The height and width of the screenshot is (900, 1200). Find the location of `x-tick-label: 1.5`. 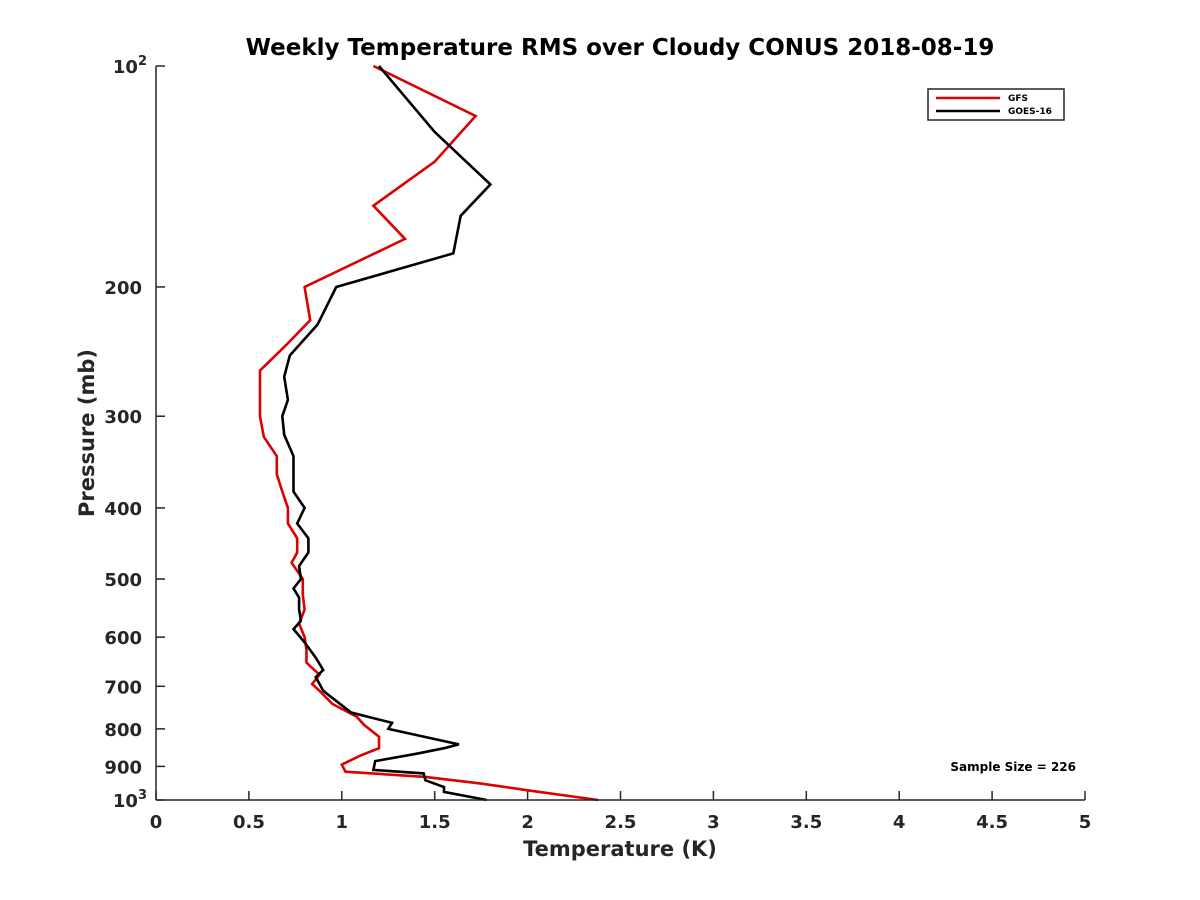

x-tick-label: 1.5 is located at coordinates (435, 822).